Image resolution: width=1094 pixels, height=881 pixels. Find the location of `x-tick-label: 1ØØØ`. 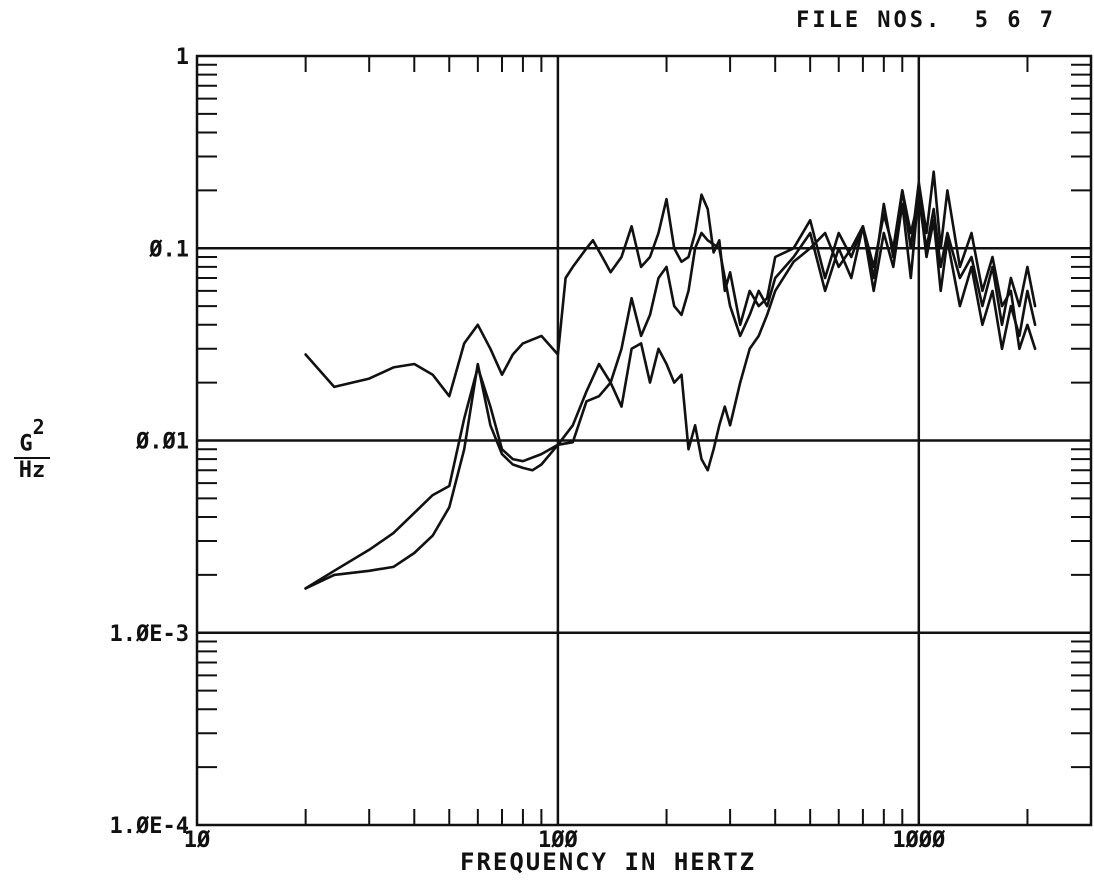

x-tick-label: 1ØØØ is located at coordinates (919, 840).